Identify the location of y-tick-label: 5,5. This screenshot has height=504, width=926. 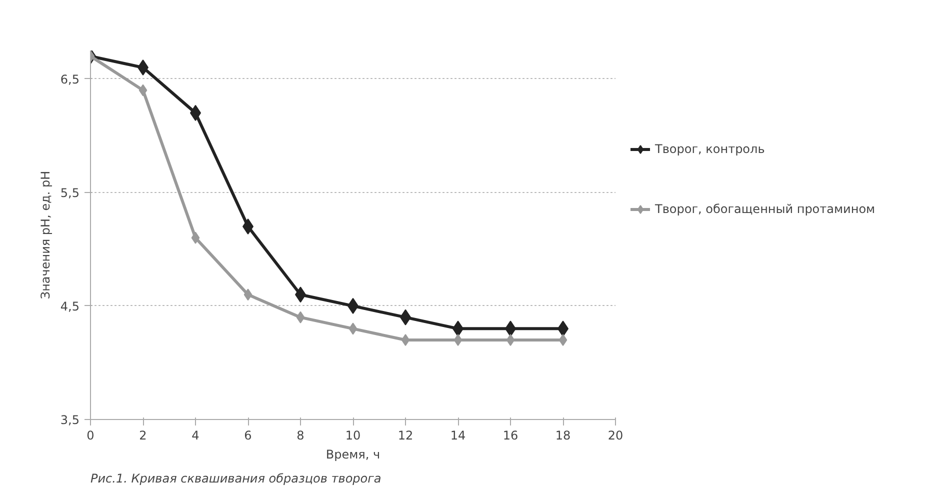
(70, 193).